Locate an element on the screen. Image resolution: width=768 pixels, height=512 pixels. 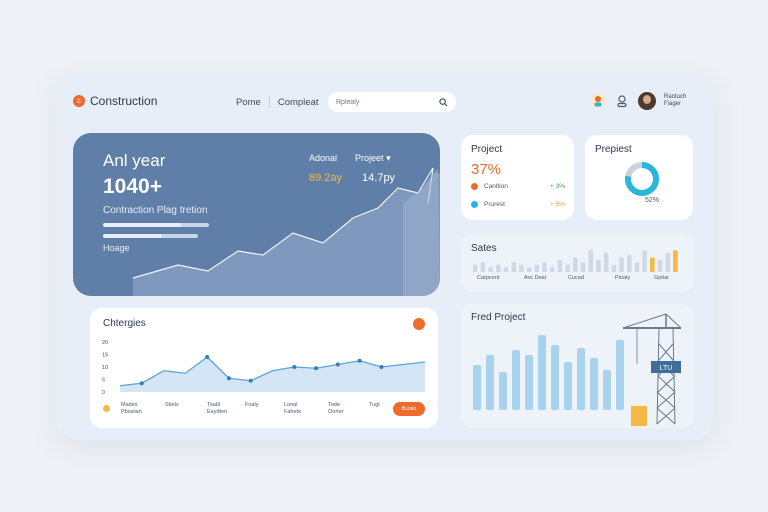
user-name: Rantuch is located at coordinates (675, 97).